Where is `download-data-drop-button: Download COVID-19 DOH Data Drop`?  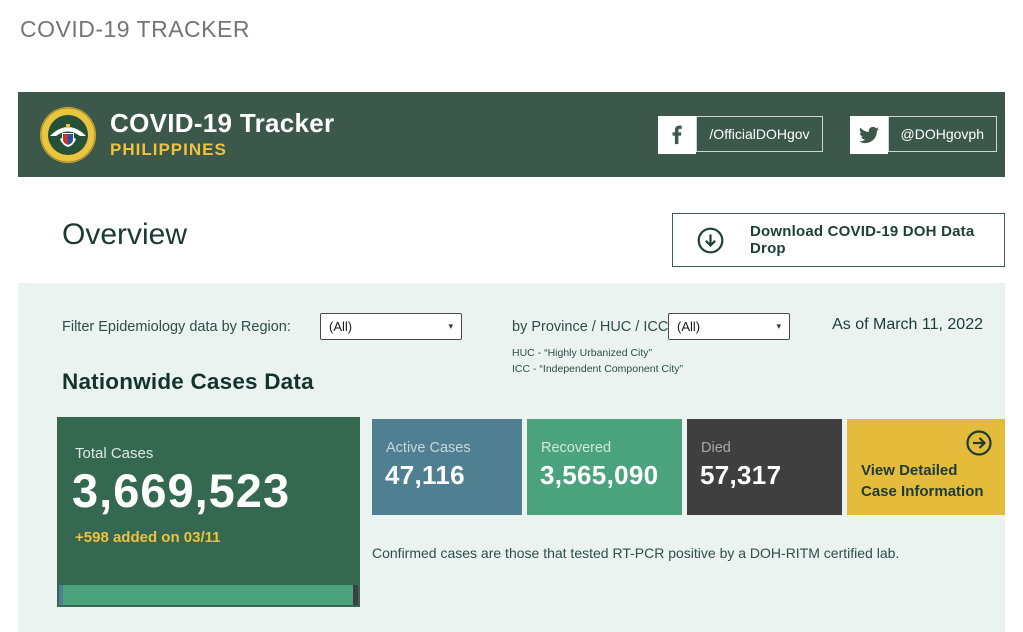
download-data-drop-button: Download COVID-19 DOH Data Drop is located at coordinates (838, 240).